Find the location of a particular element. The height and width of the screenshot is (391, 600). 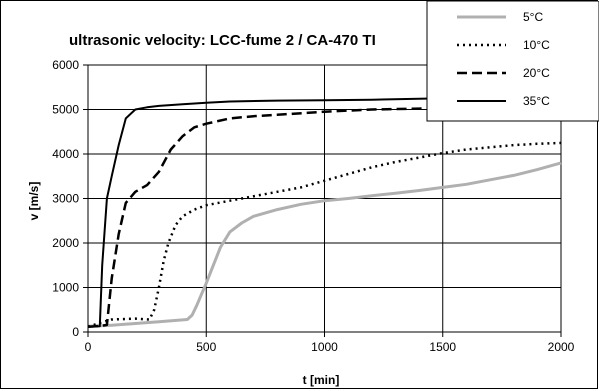

legend-label-2: 10°C is located at coordinates (536, 45).